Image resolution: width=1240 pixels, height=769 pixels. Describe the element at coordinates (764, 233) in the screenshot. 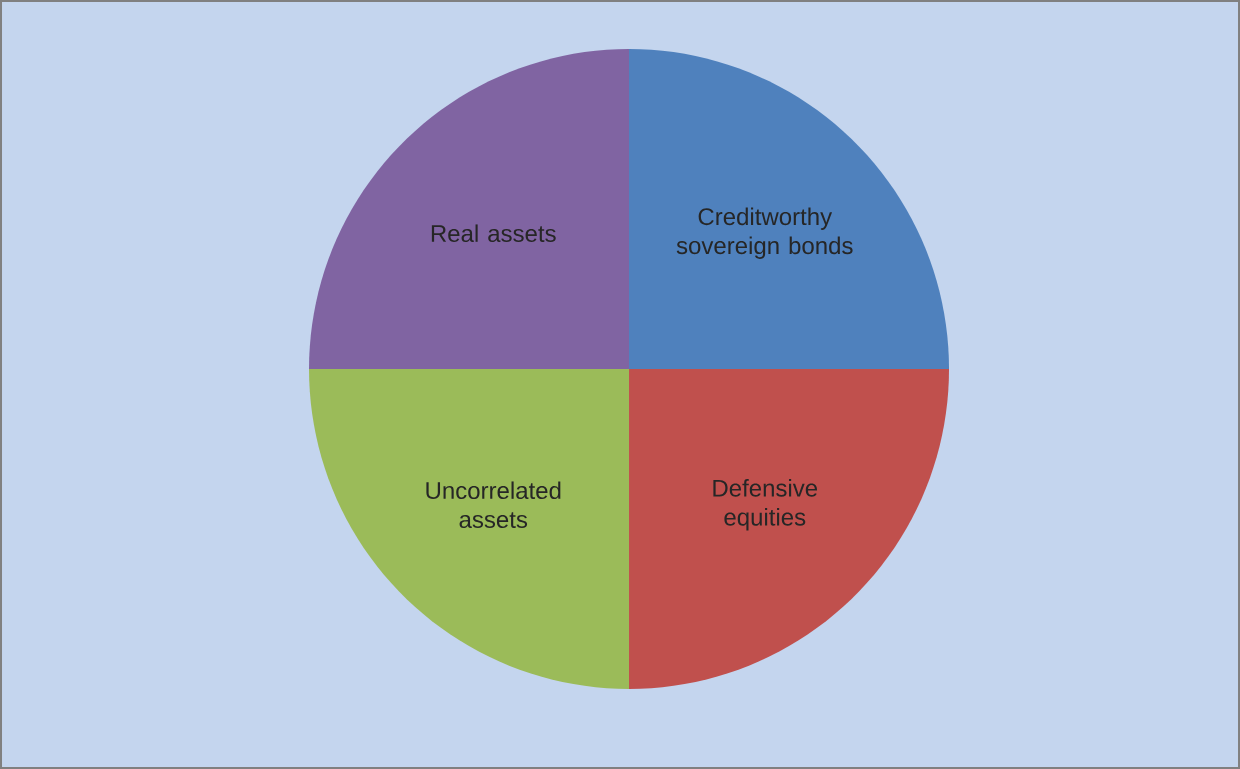

I see `slice-label: Creditworthy sovereign bonds` at that location.